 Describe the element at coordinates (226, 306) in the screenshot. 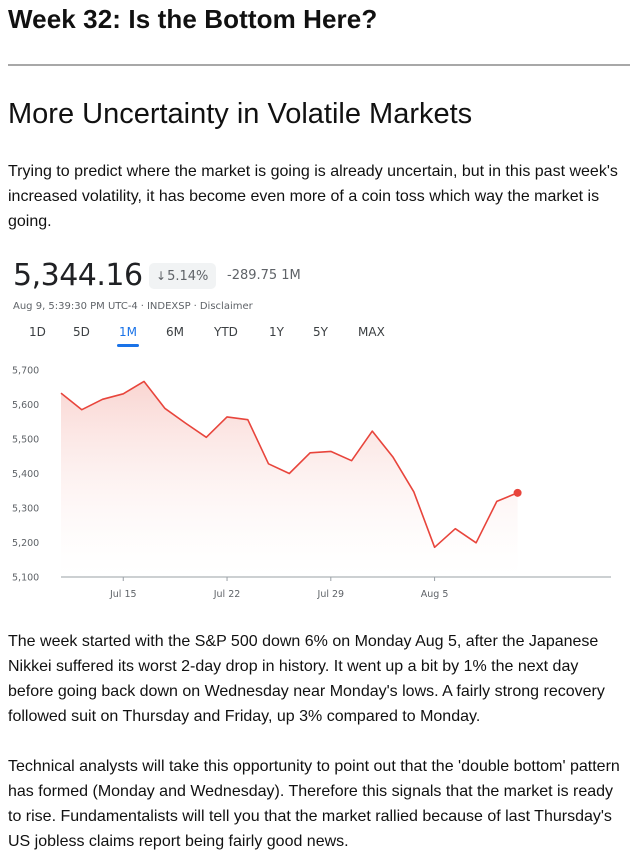

I see `disclaimer-link: Disclaimer` at that location.